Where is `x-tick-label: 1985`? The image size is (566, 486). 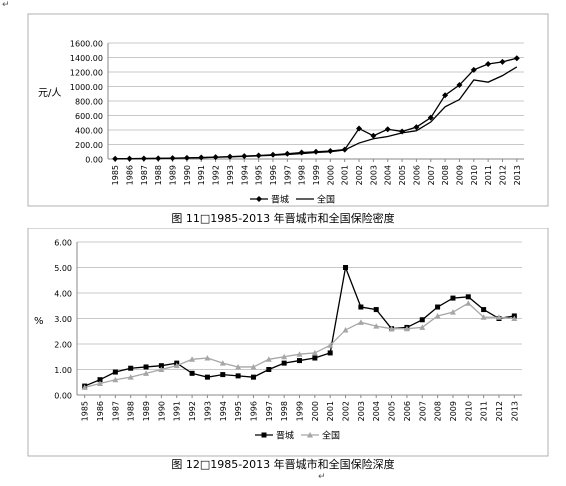 x-tick-label: 1985 is located at coordinates (115, 175).